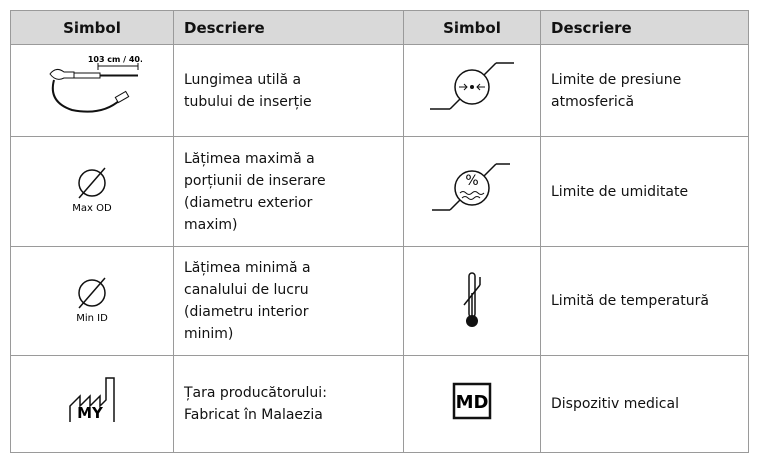 The image size is (758, 453). What do you see at coordinates (255, 393) in the screenshot?
I see `description-line: Țara producătorului:` at bounding box center [255, 393].